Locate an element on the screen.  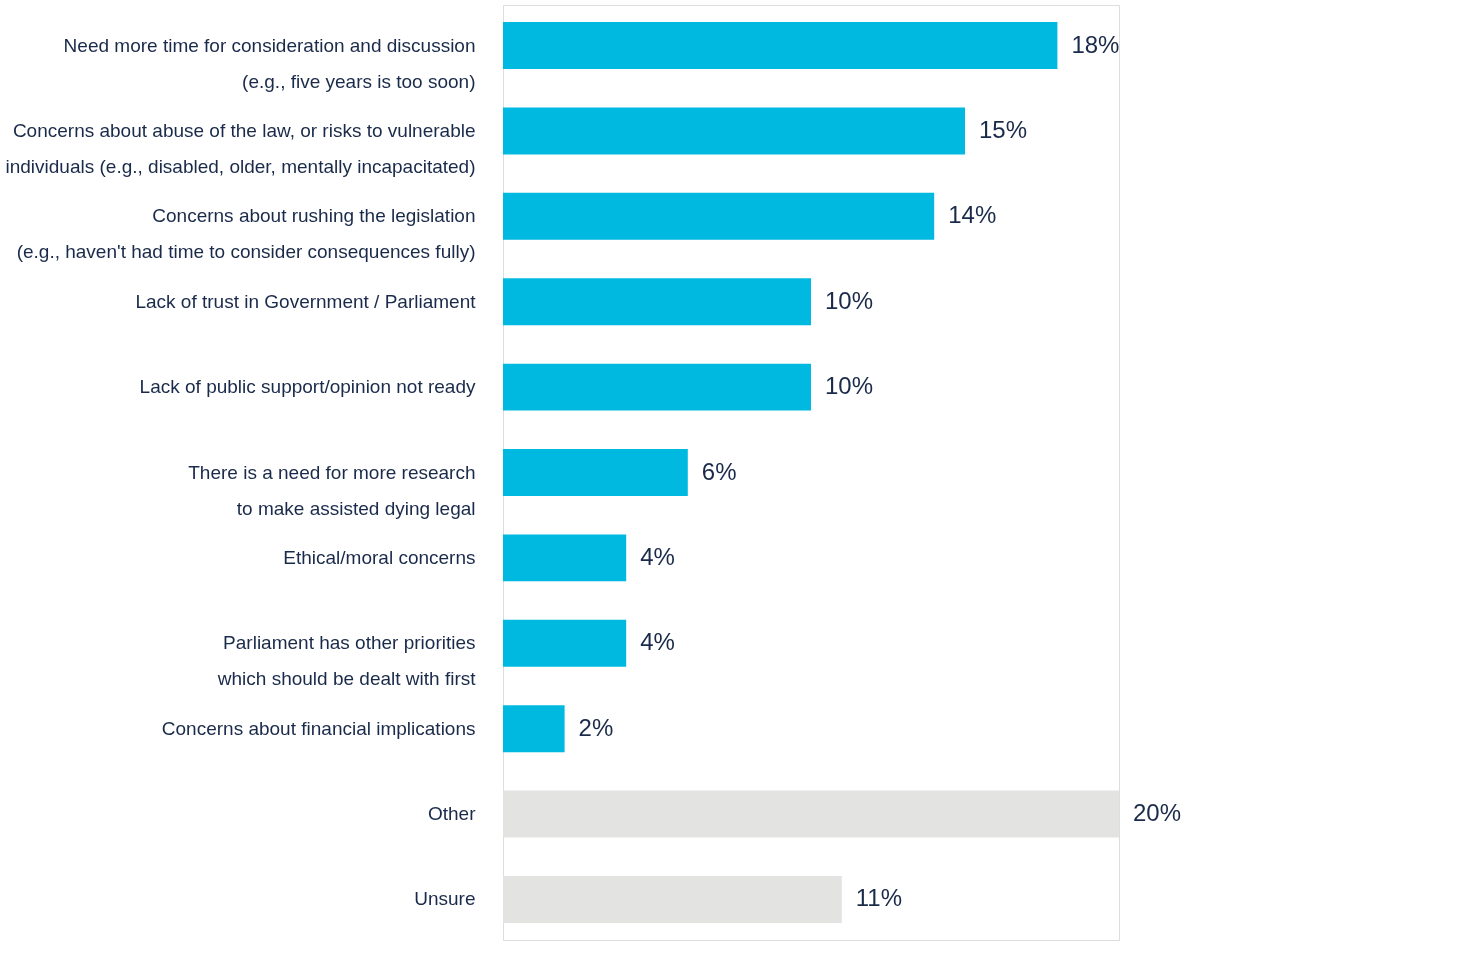
y-tick-label: Concerns about rushing the legislation (e.g., haven't had time to consider consequences fully) is located at coordinates (246, 234).